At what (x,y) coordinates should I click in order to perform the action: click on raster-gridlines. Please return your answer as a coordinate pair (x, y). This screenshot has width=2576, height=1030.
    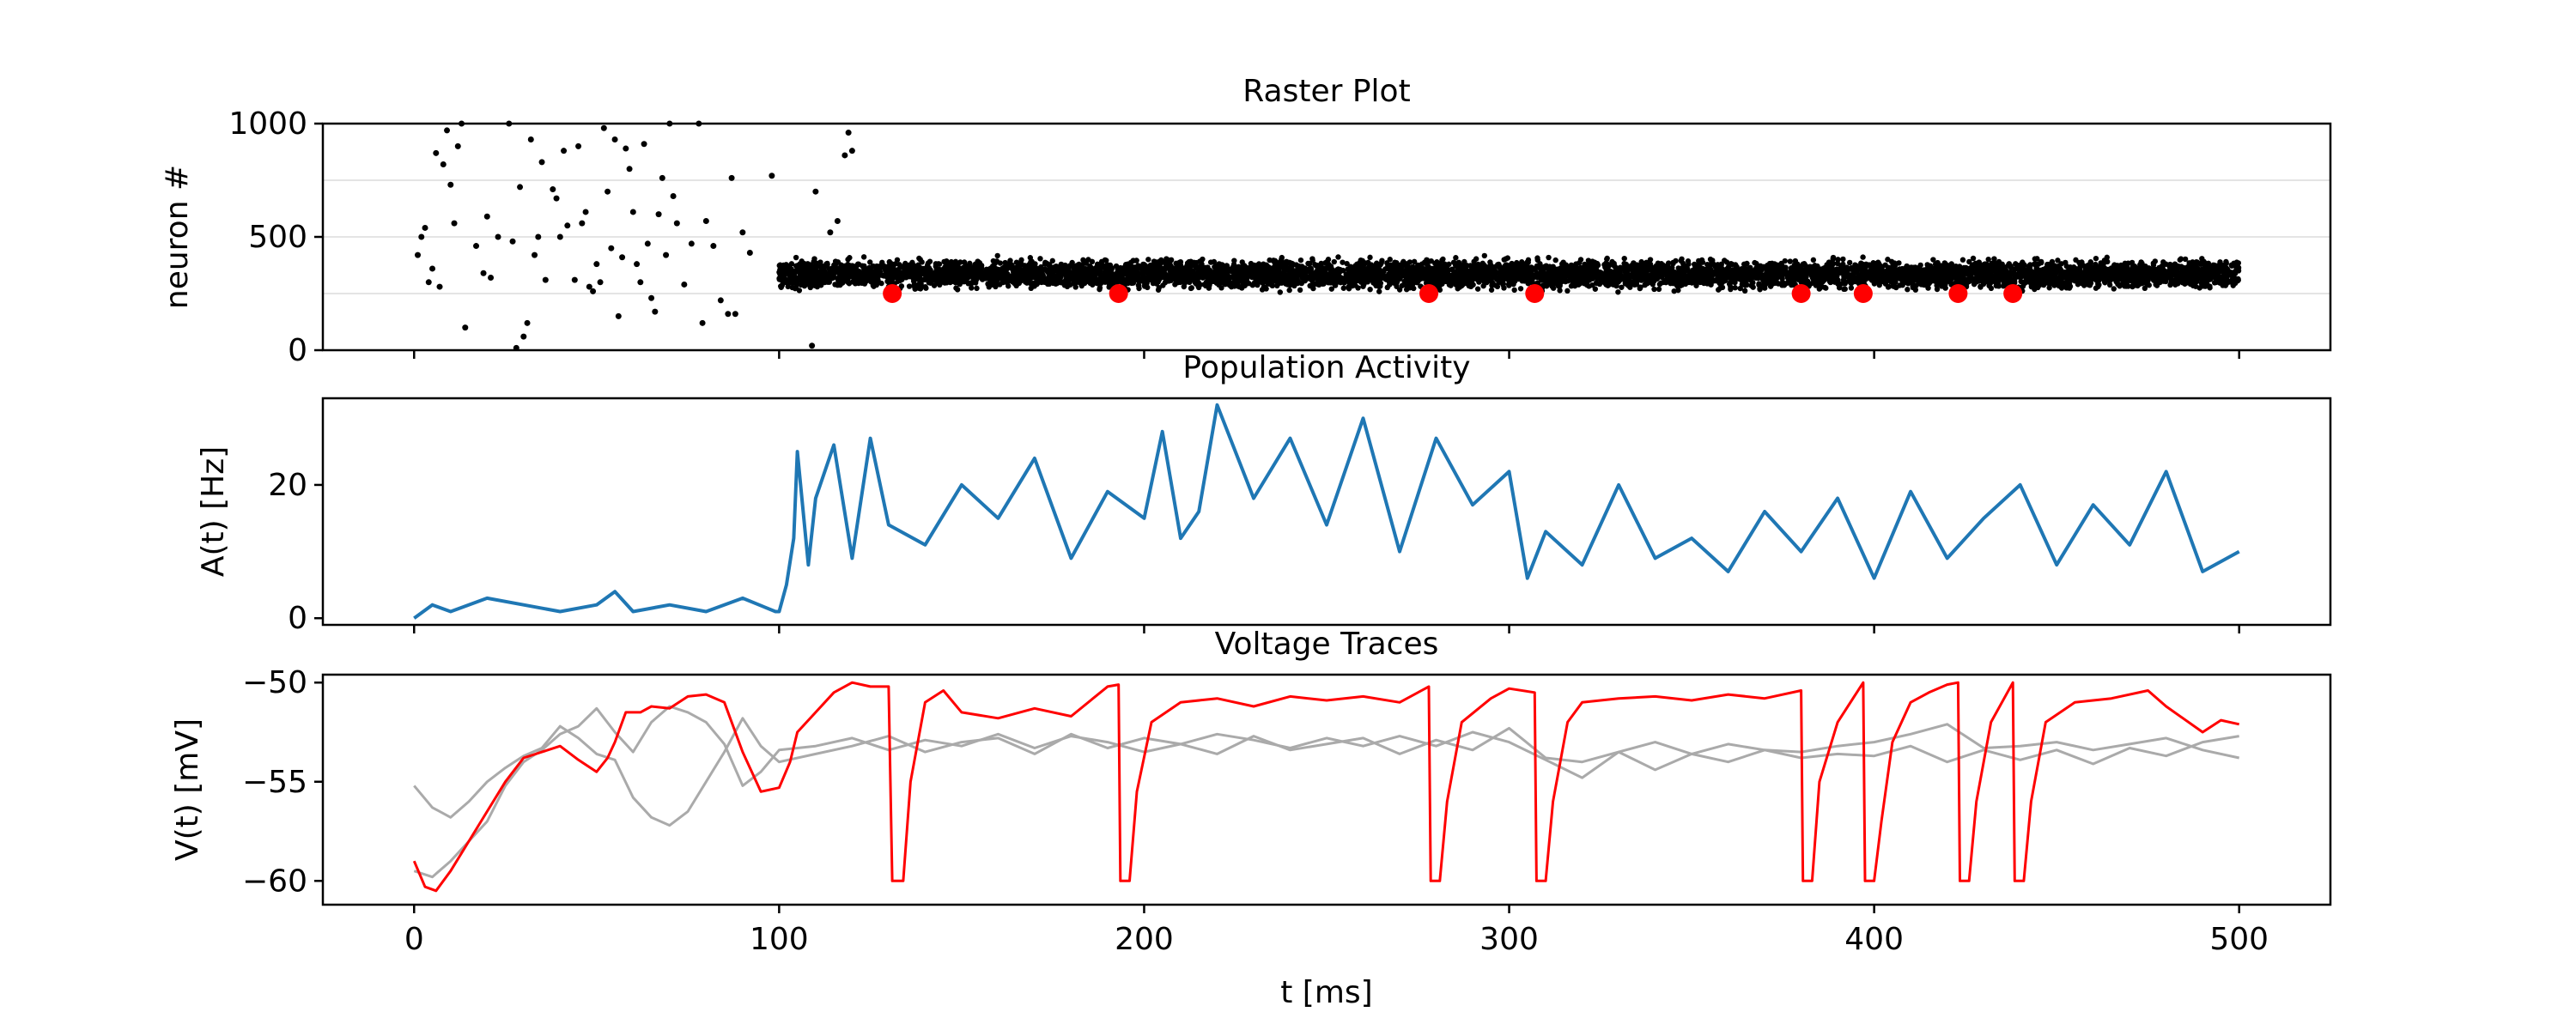
    Looking at the image, I should click on (1327, 236).